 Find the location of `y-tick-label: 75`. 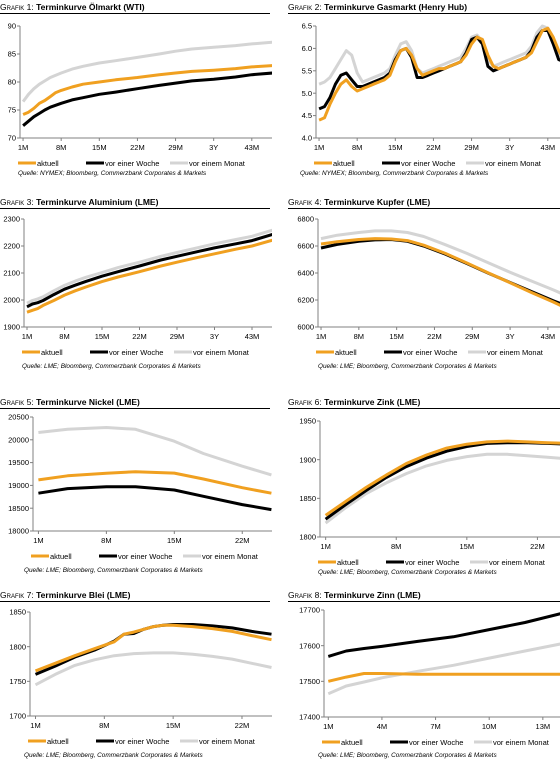

y-tick-label: 75 is located at coordinates (12, 110).